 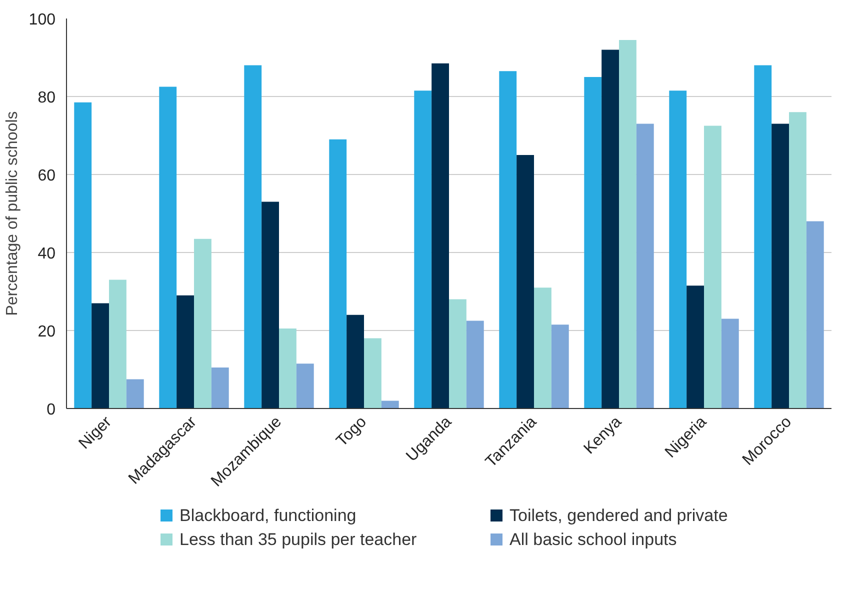 I want to click on legend-label: Toilets, gendered and private, so click(x=619, y=515).